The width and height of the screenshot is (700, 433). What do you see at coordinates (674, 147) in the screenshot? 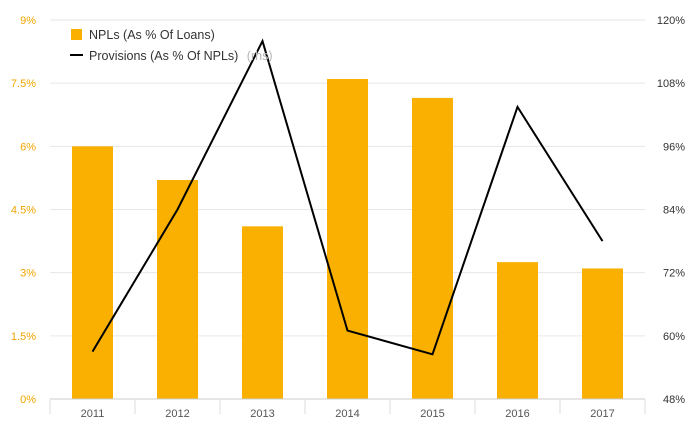
I see `y-right-tick-label: 96%` at bounding box center [674, 147].